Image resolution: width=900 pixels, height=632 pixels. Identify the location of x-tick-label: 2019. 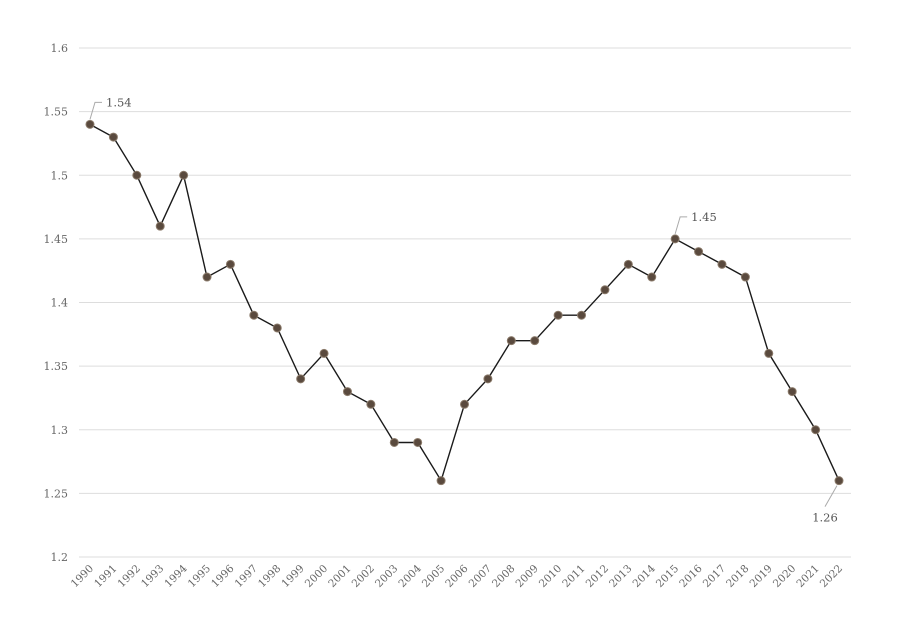
(761, 576).